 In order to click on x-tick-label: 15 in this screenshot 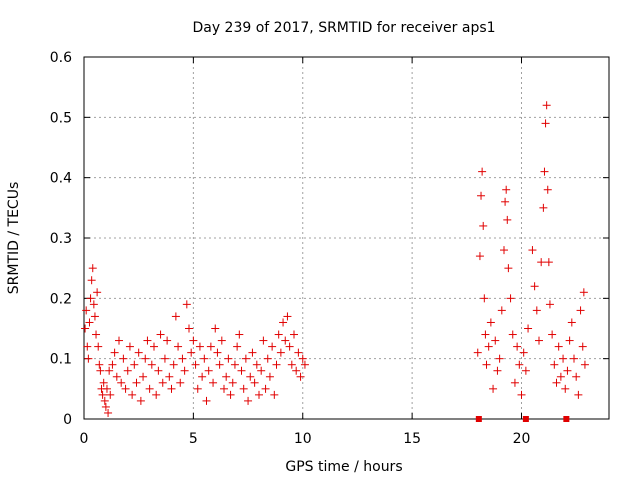, I will do `click(412, 439)`.